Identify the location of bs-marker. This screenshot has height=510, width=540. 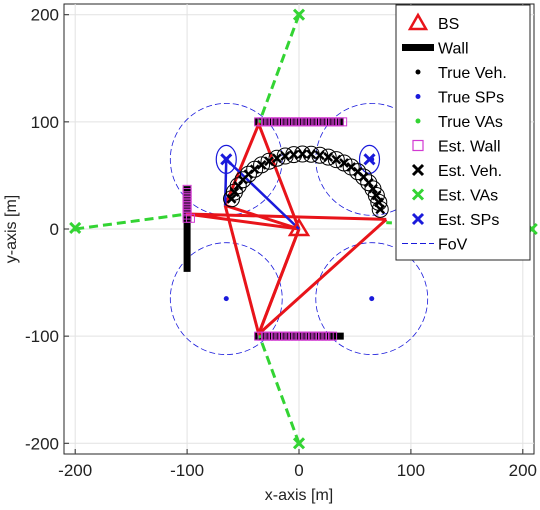
(299, 227).